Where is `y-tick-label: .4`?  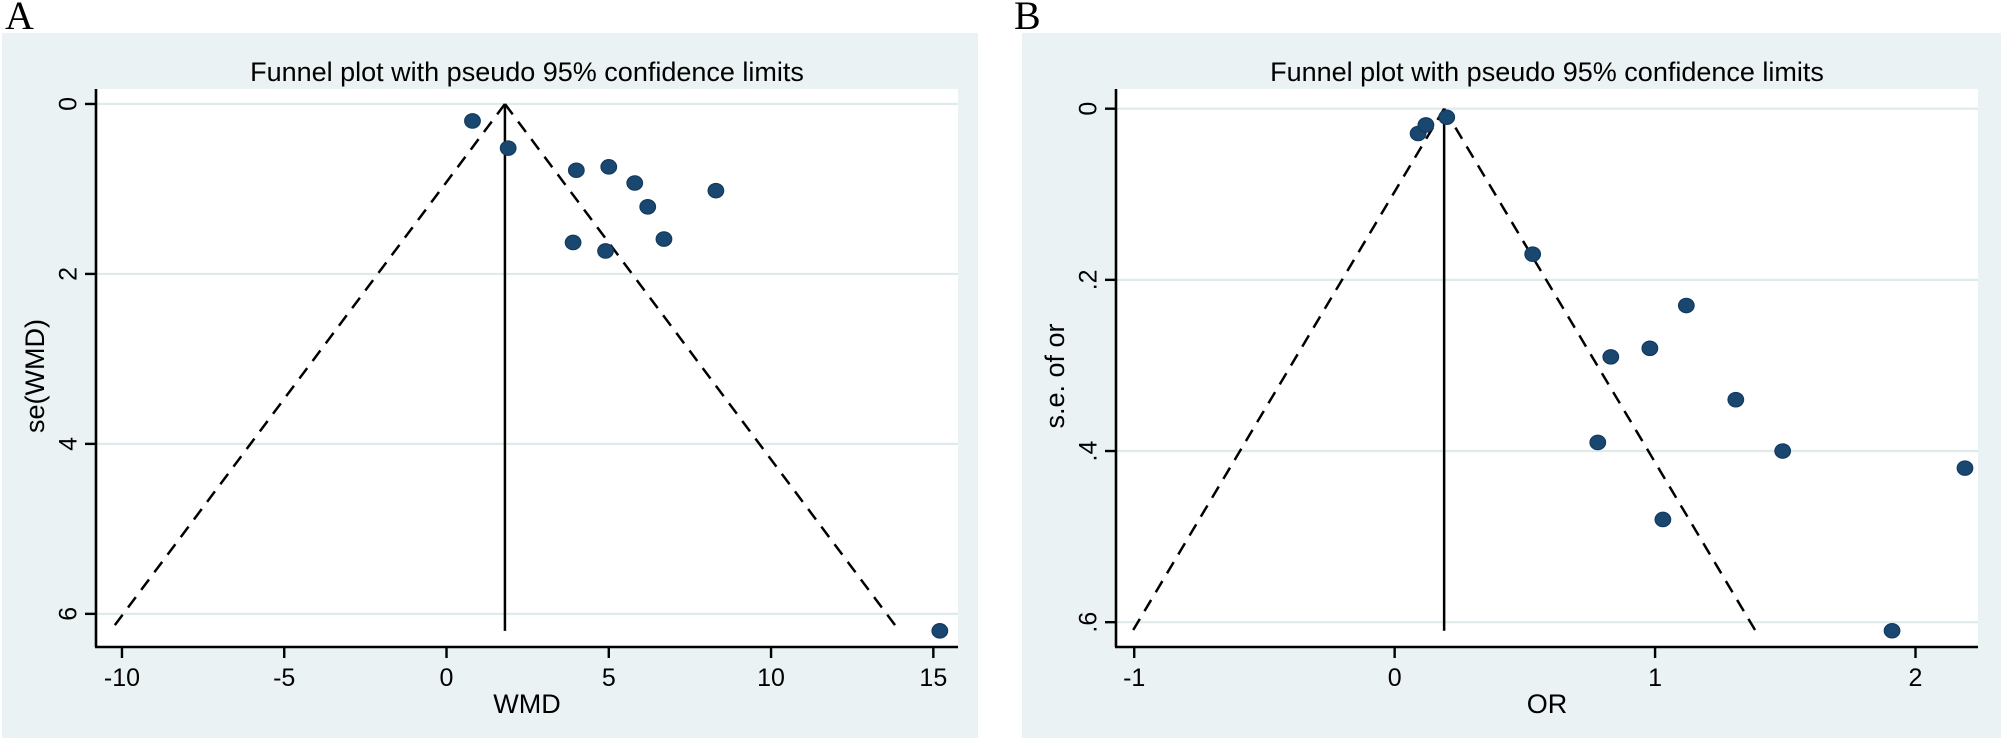
y-tick-label: .4 is located at coordinates (1089, 450).